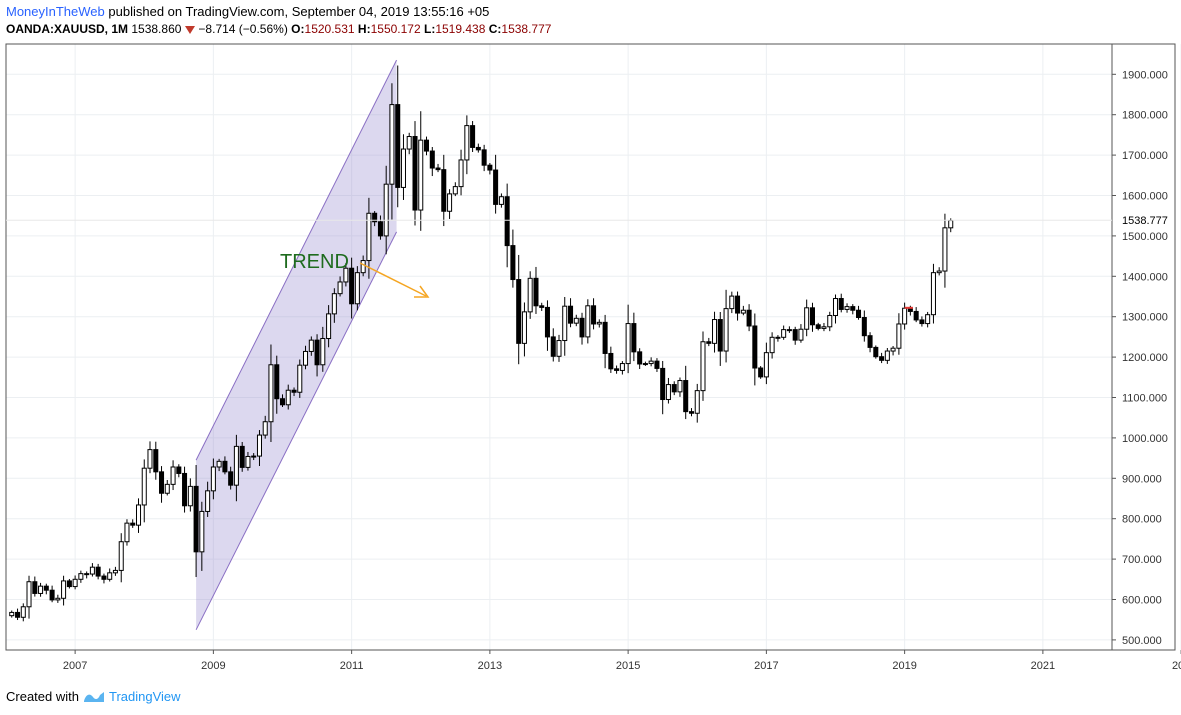  I want to click on trend-arrow-line, so click(393, 279).